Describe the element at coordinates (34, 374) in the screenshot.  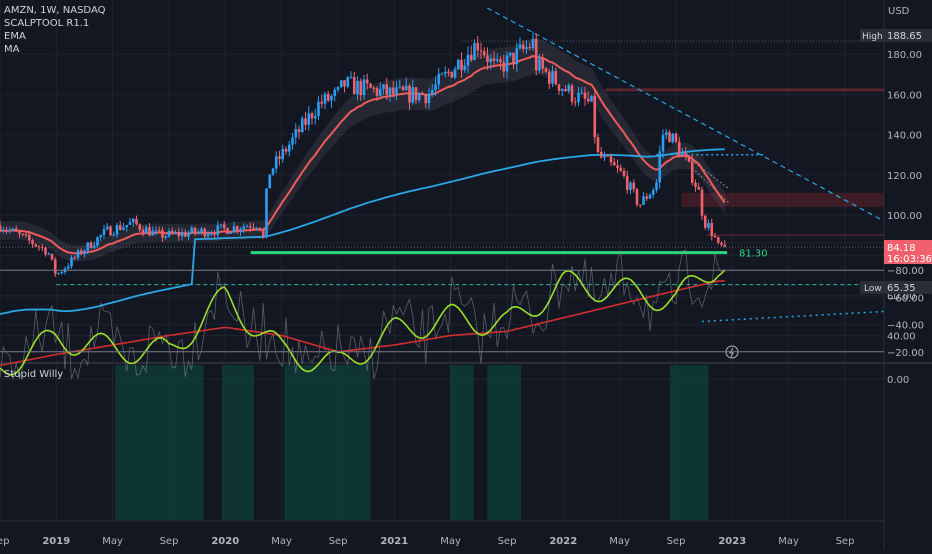
I see `oscillator-title: Stupid Willy` at that location.